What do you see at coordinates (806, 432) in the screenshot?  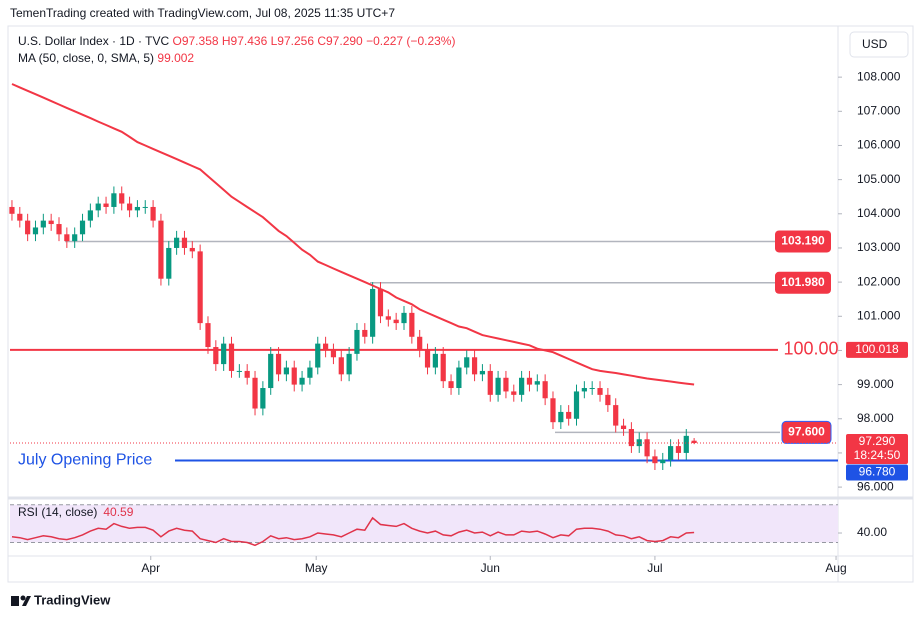 I see `level-box` at bounding box center [806, 432].